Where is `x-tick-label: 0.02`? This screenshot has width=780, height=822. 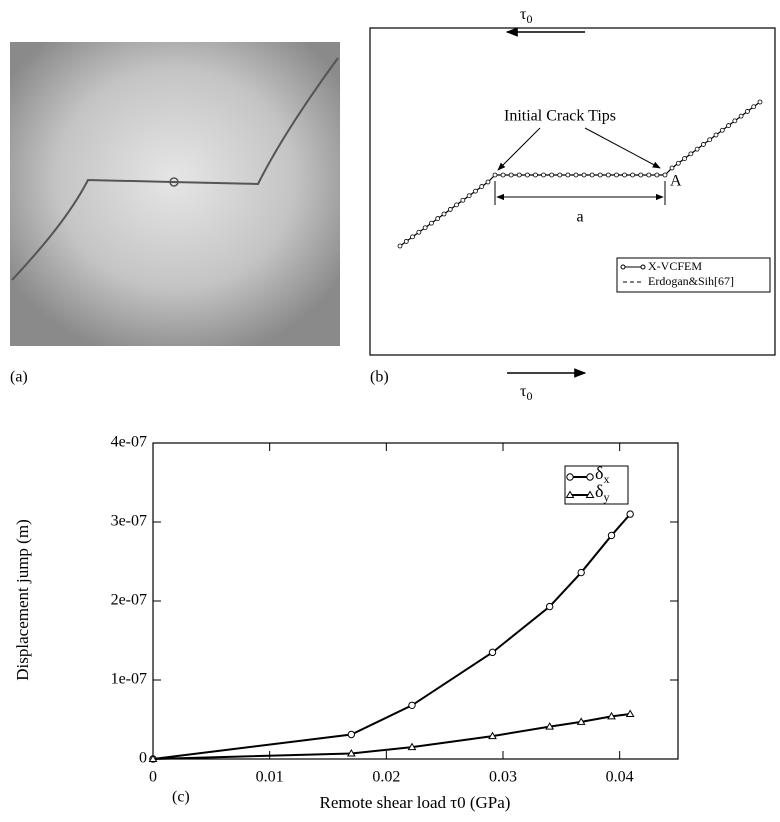
x-tick-label: 0.02 is located at coordinates (386, 777).